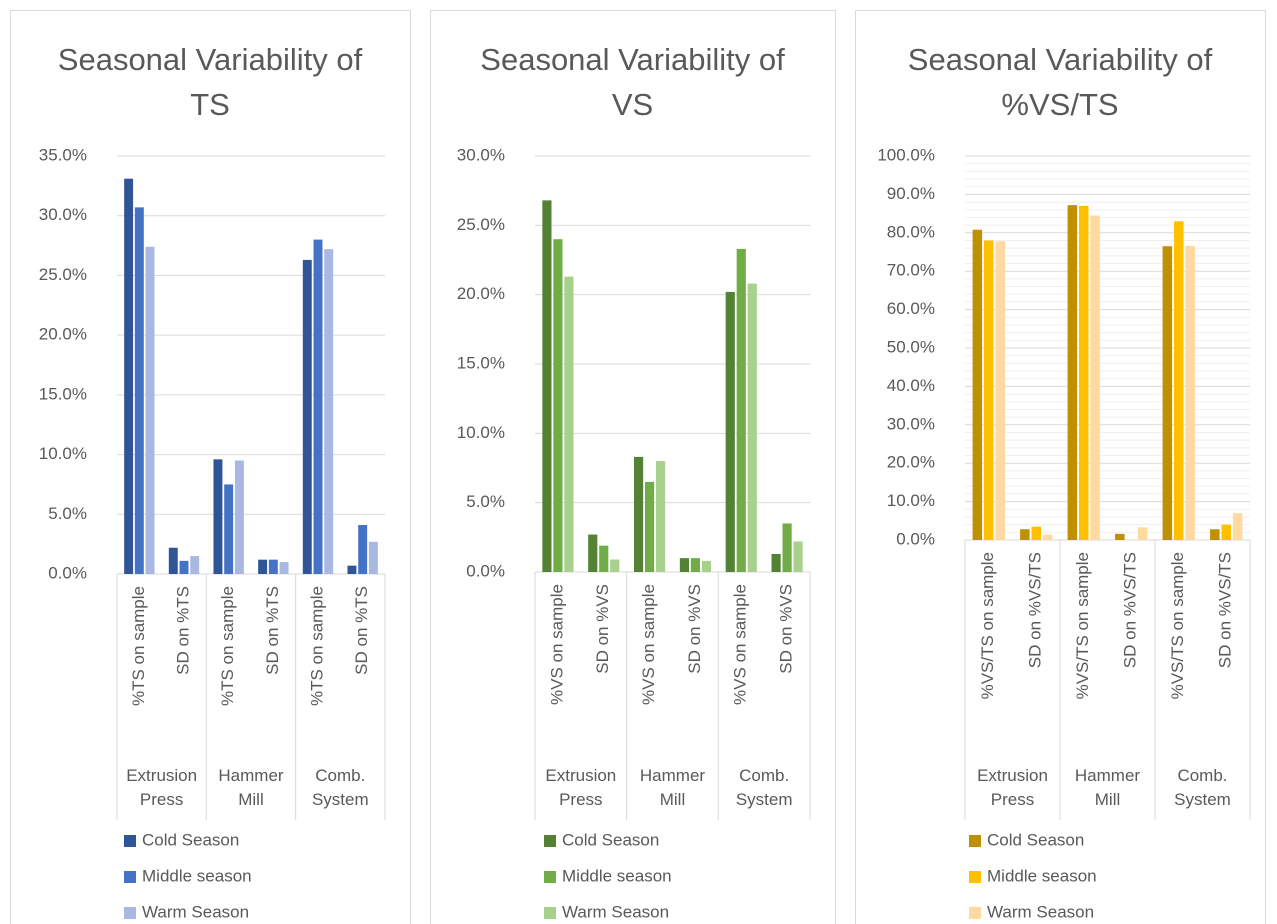 Image resolution: width=1277 pixels, height=924 pixels. What do you see at coordinates (63, 214) in the screenshot?
I see `y-tick-label: 30.0%` at bounding box center [63, 214].